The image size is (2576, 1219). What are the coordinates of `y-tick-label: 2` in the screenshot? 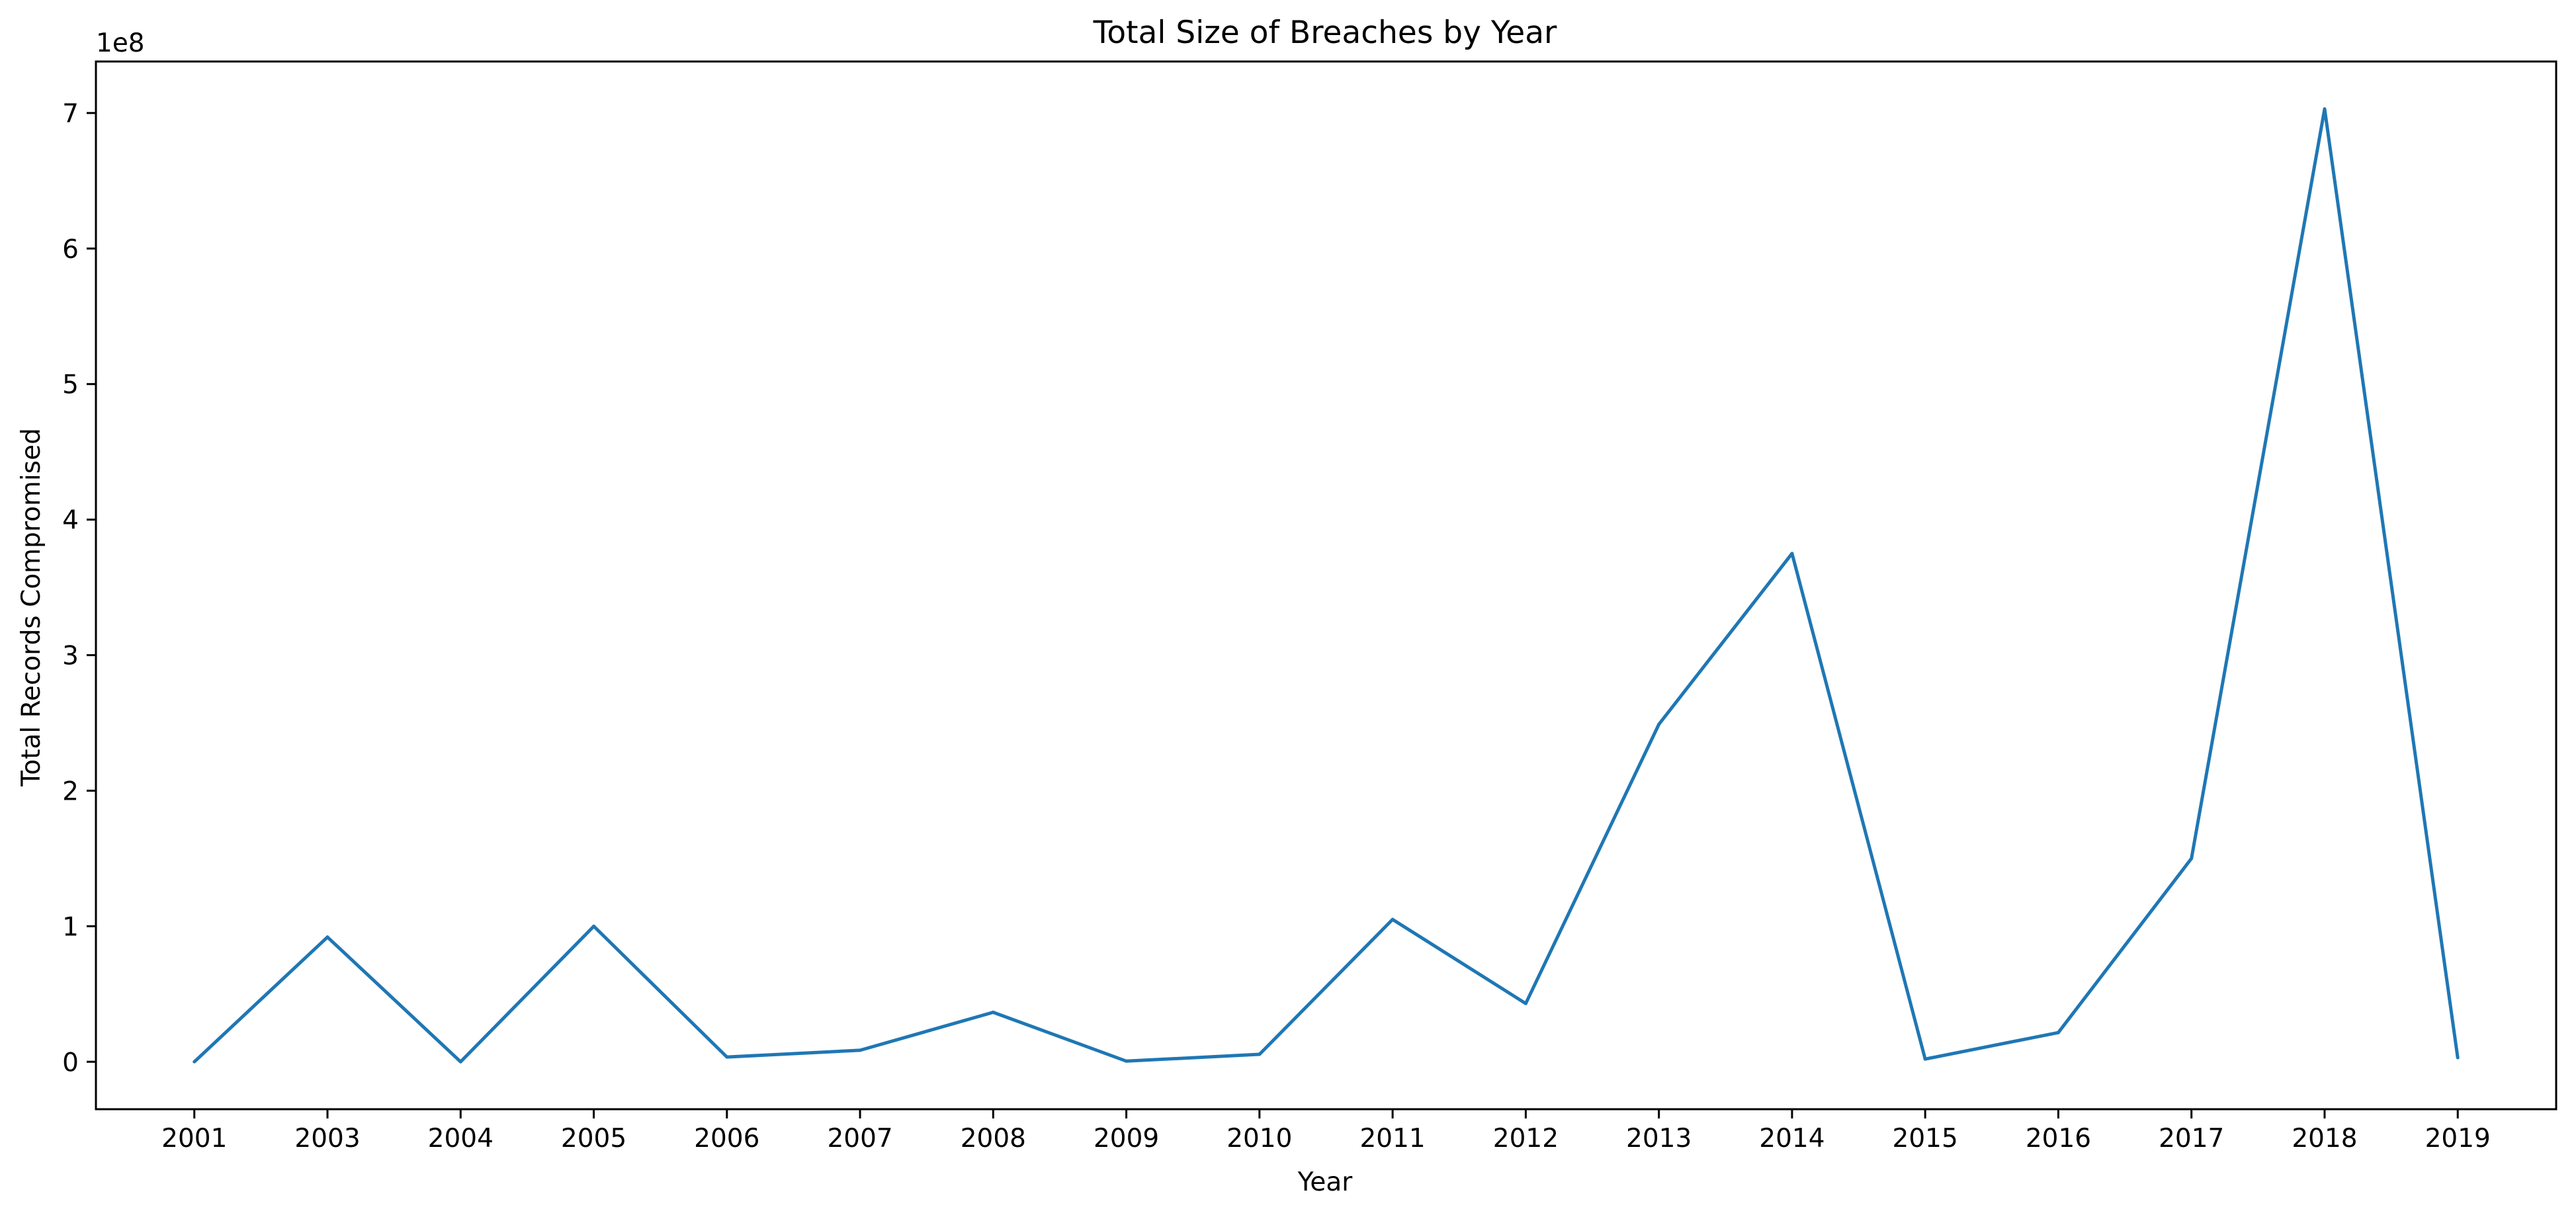 It's located at (70, 791).